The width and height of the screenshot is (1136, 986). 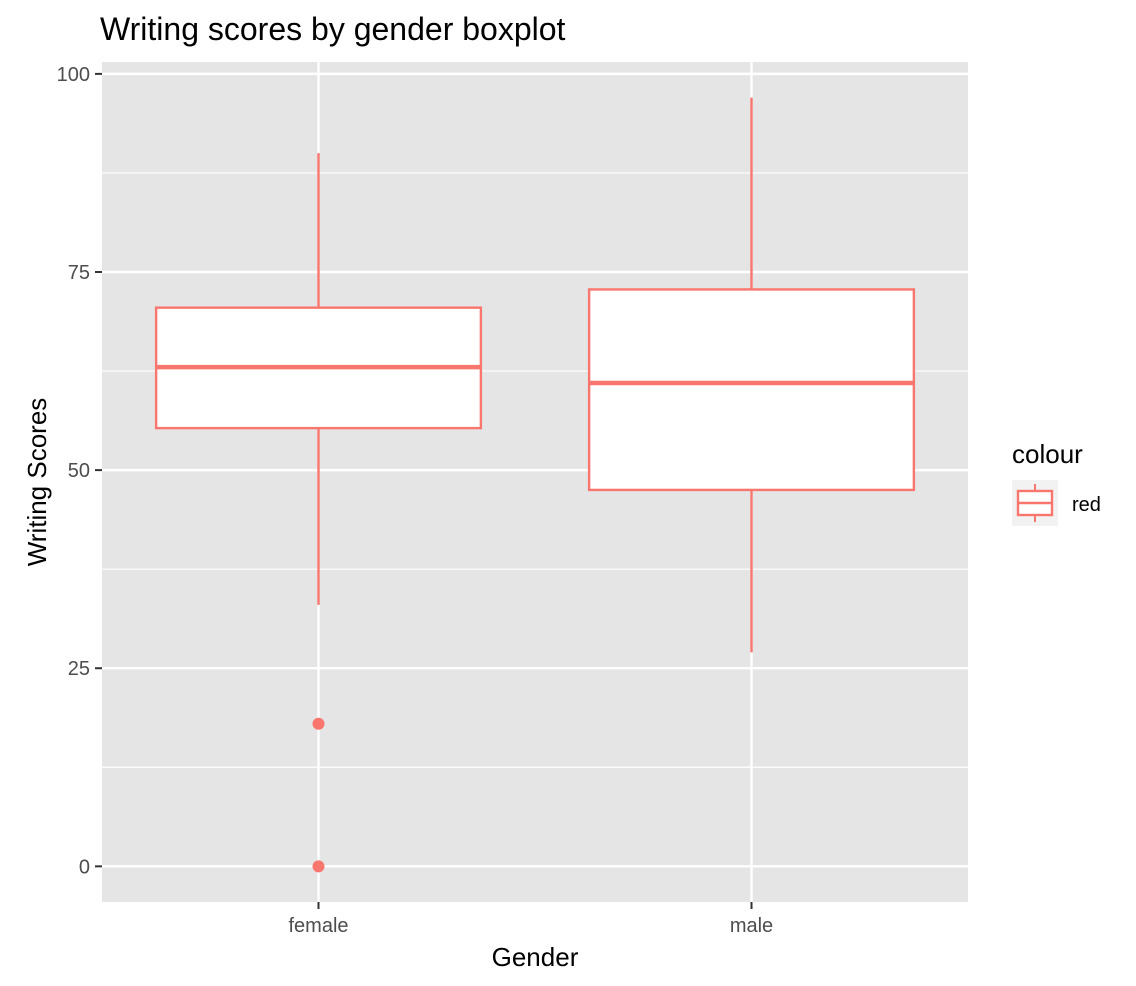 What do you see at coordinates (751, 926) in the screenshot?
I see `x-tick-label: male` at bounding box center [751, 926].